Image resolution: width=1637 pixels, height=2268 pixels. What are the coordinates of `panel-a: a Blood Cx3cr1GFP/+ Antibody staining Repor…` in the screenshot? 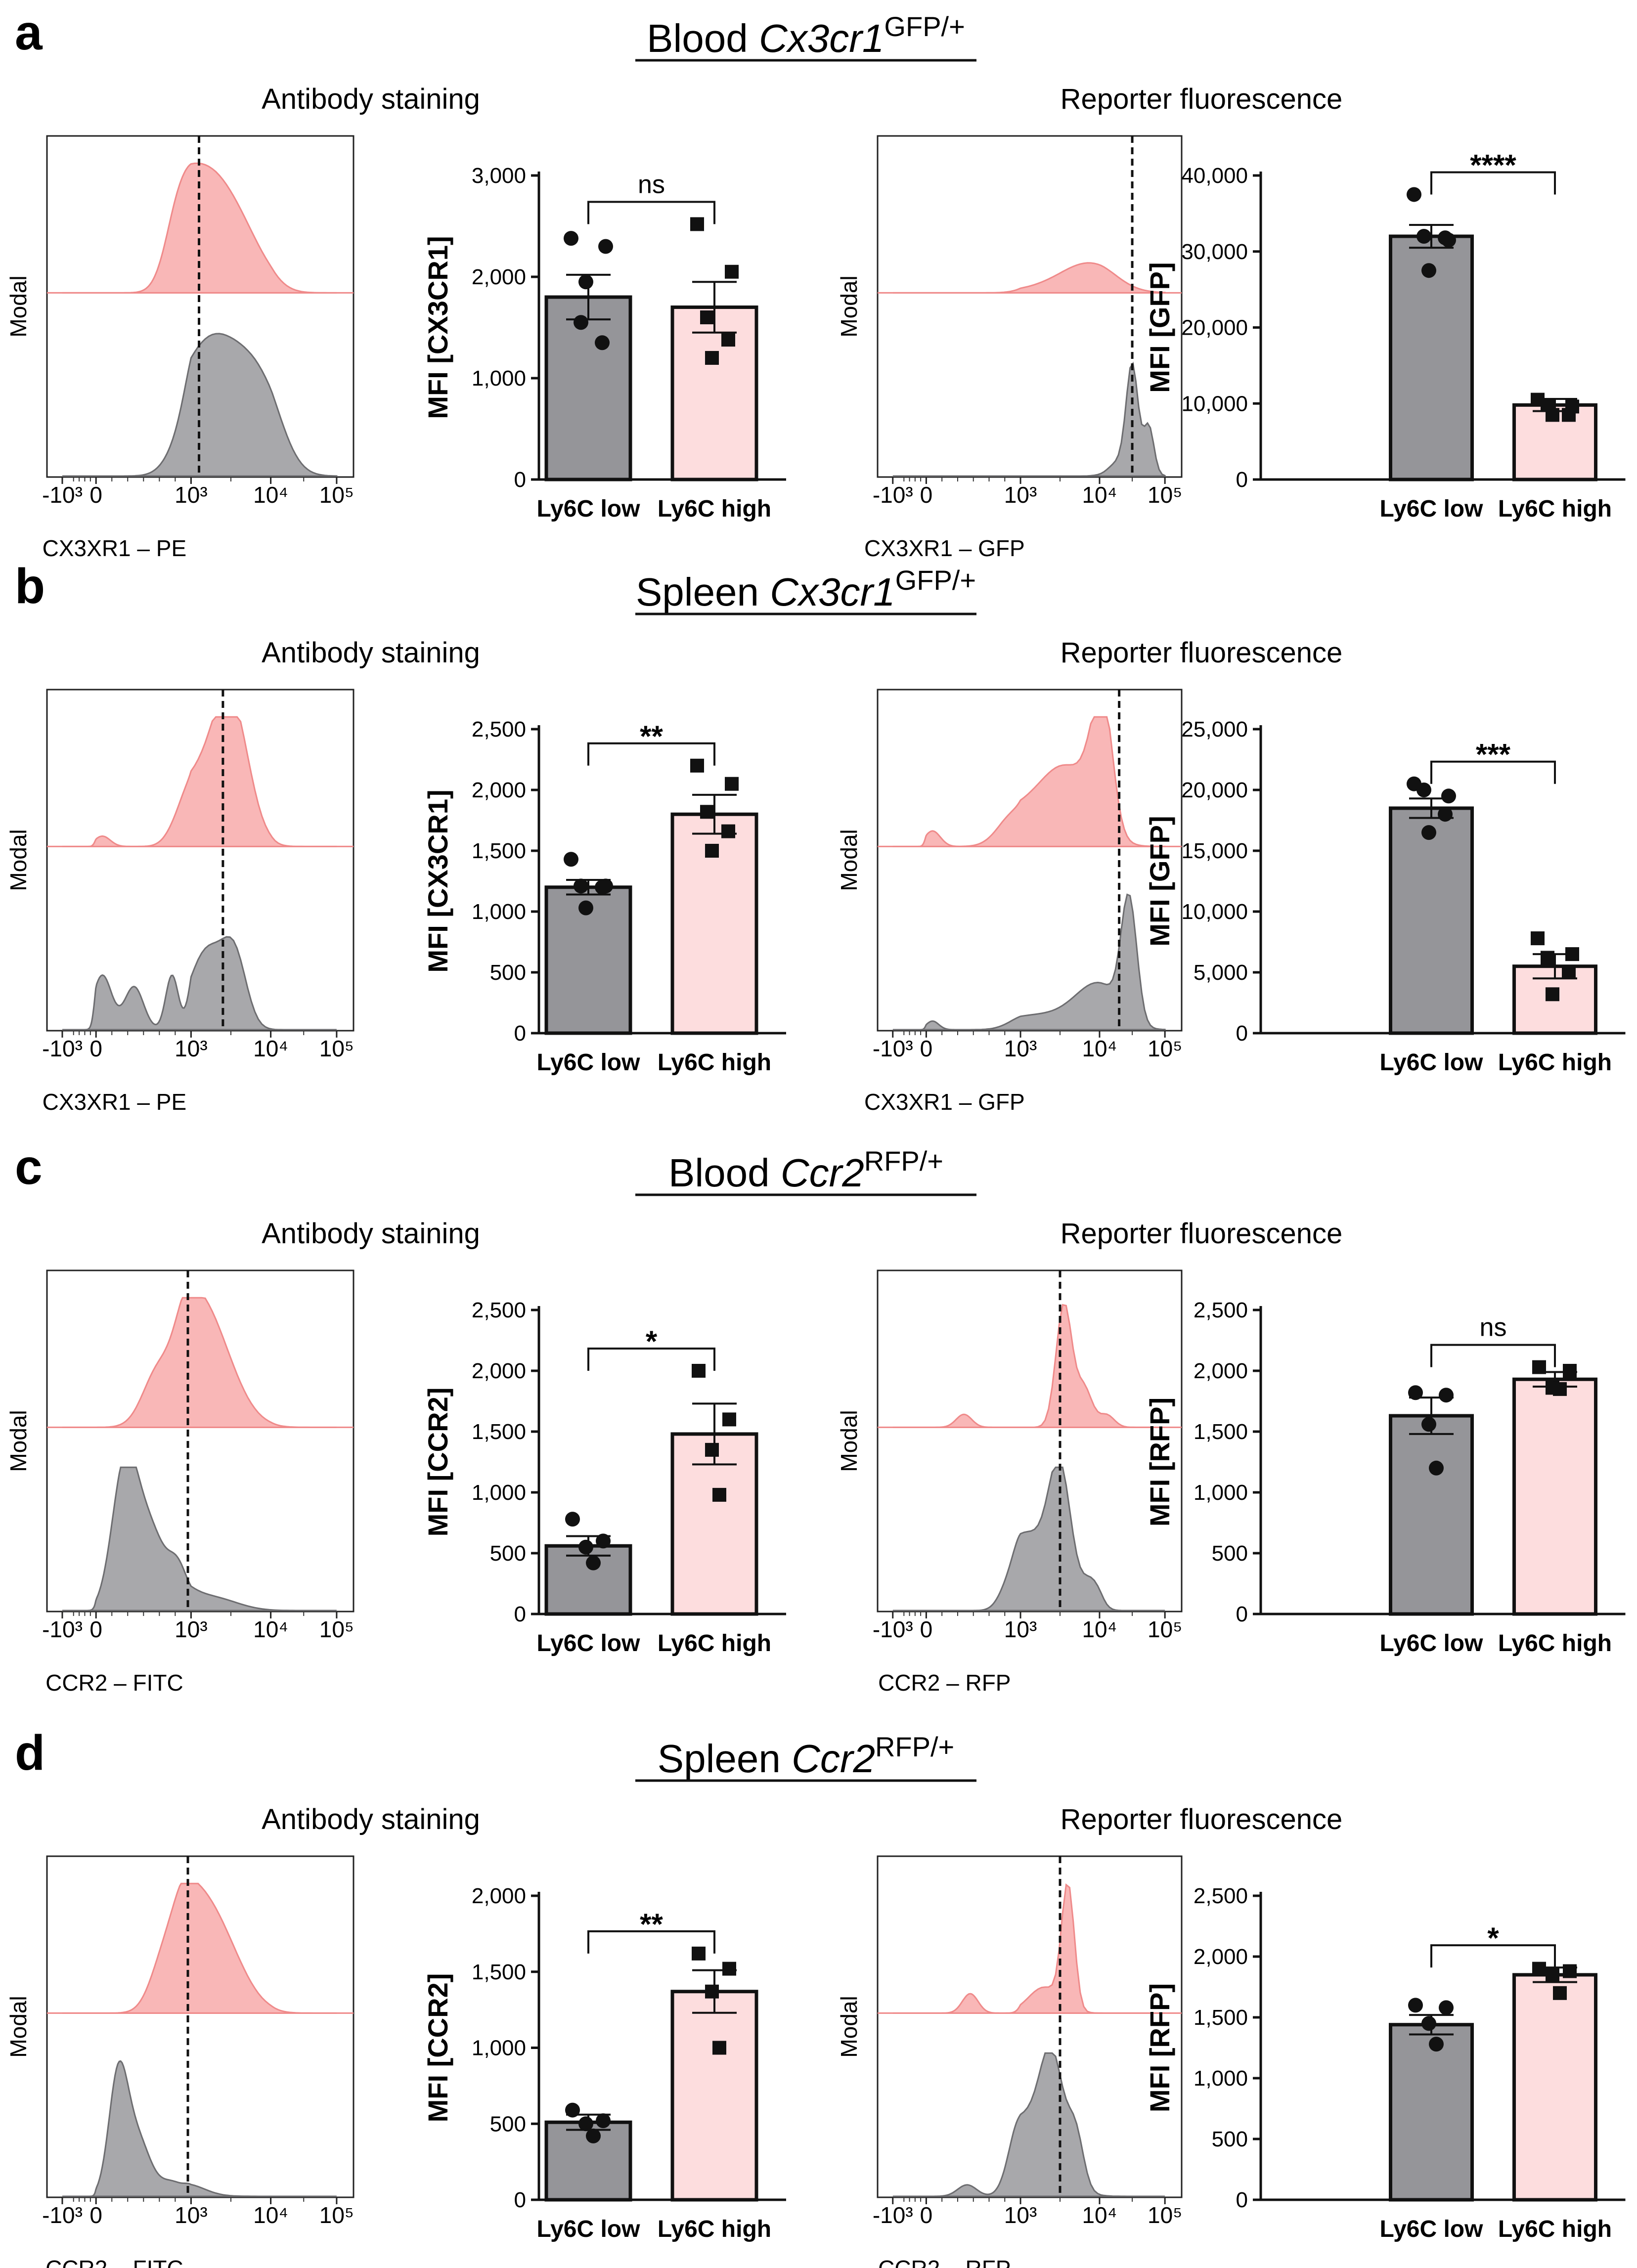 It's located at (679, 60).